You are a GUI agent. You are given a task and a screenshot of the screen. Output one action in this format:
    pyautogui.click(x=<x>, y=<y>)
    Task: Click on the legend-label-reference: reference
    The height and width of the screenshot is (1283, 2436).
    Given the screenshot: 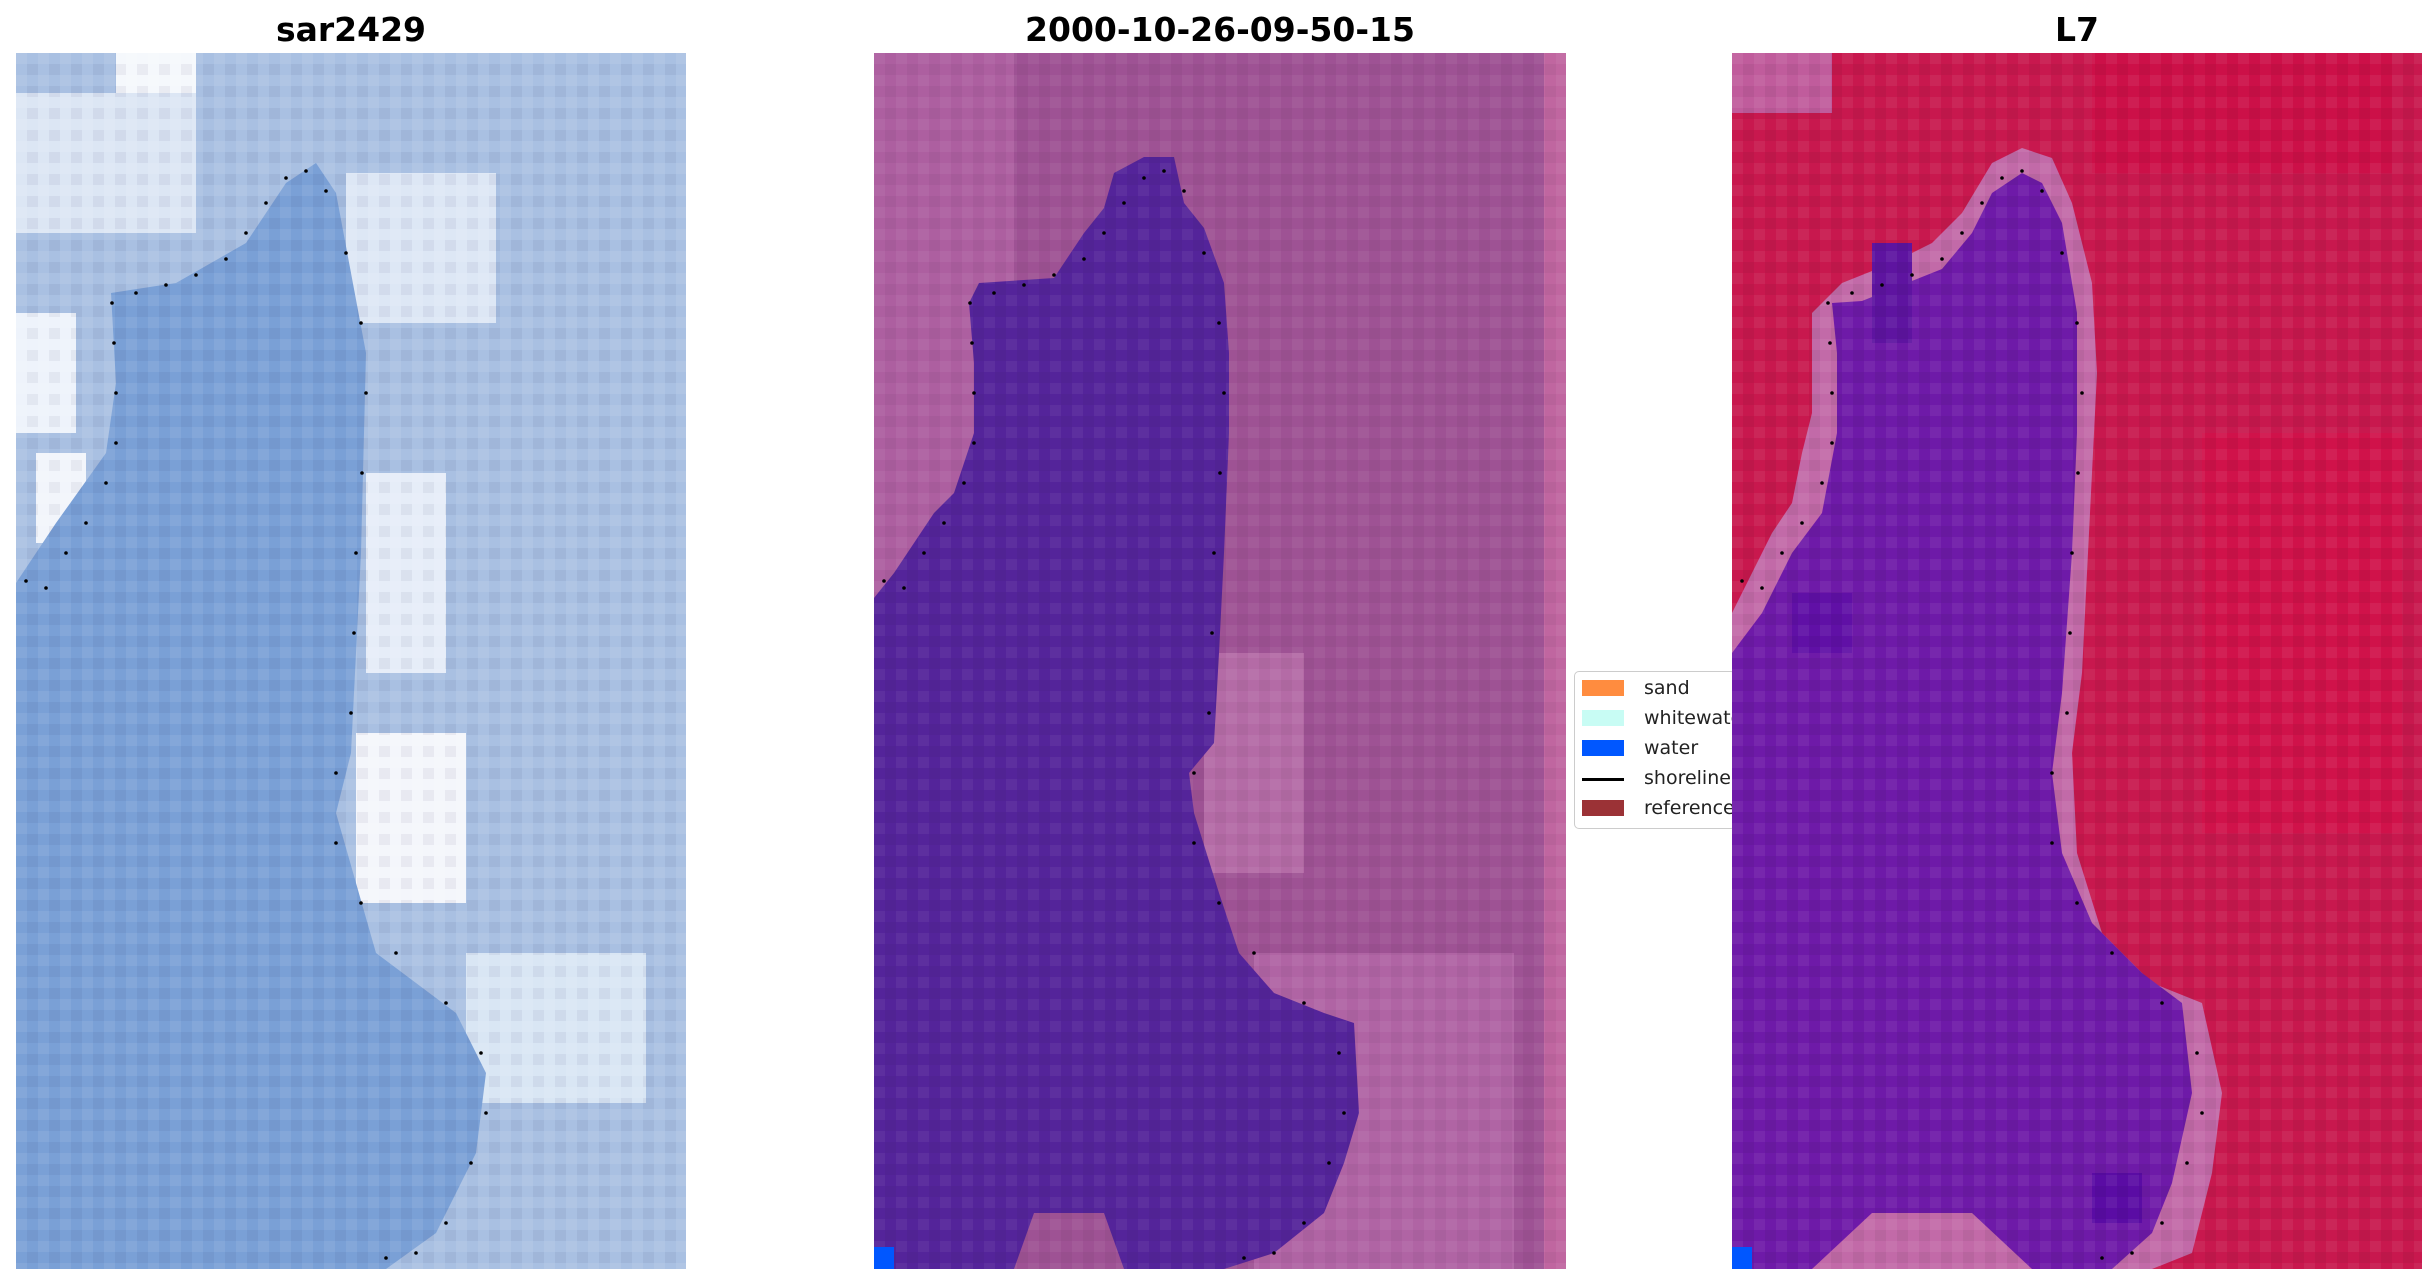 What is the action you would take?
    pyautogui.click(x=1689, y=808)
    